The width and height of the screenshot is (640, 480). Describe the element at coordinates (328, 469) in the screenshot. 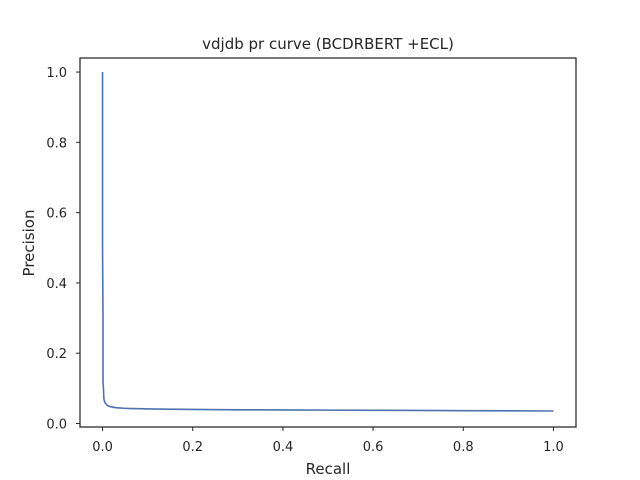

I see `x-axis-label: Recall` at that location.